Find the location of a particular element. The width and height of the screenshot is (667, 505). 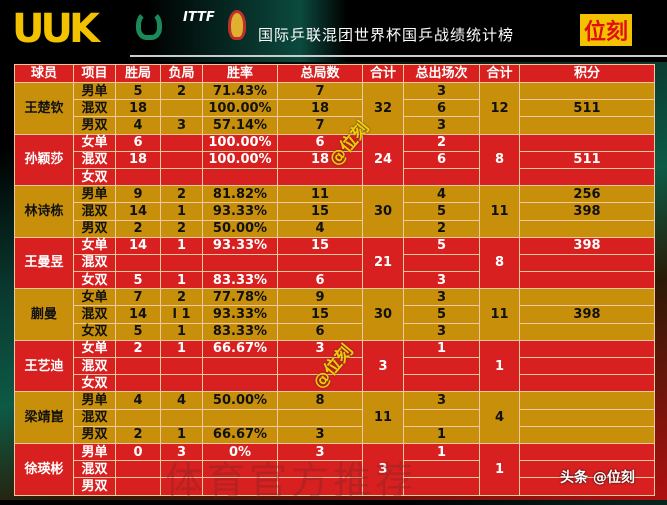

event-cell: 混双 is located at coordinates (94, 211).